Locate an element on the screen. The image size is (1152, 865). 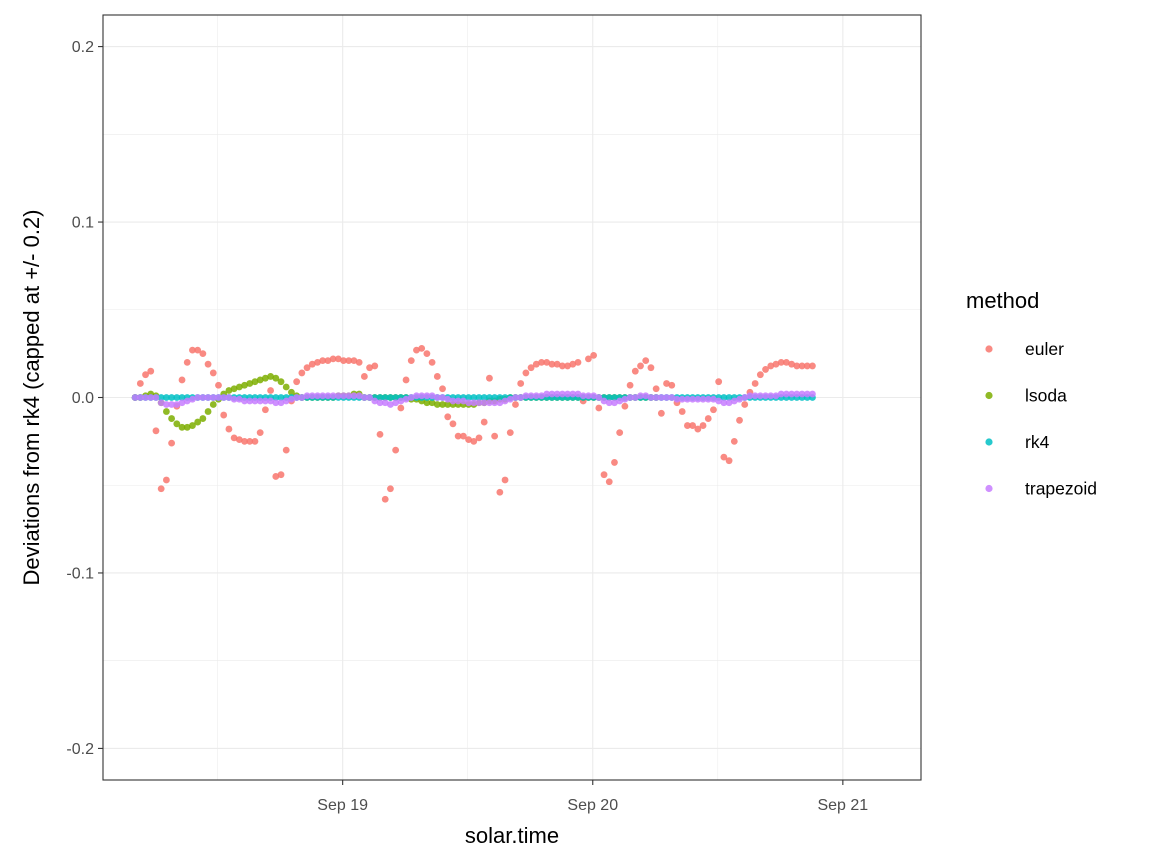
legend-item-lsoda: lsoda is located at coordinates (1026, 396).